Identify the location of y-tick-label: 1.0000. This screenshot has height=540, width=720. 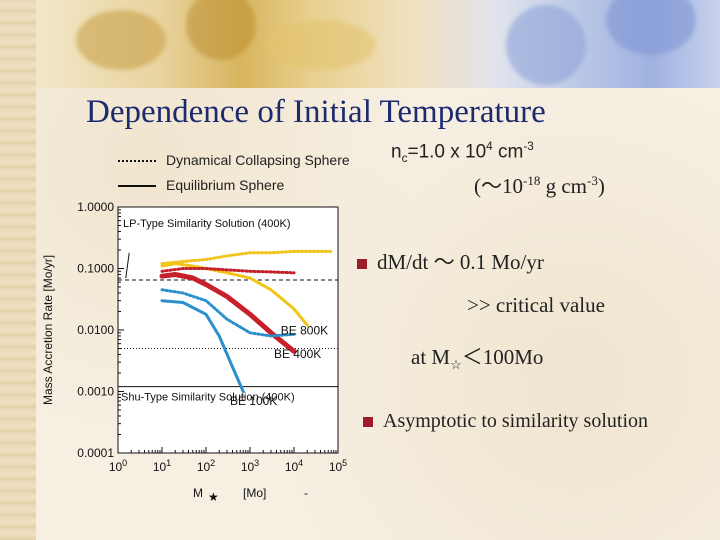
(95, 207).